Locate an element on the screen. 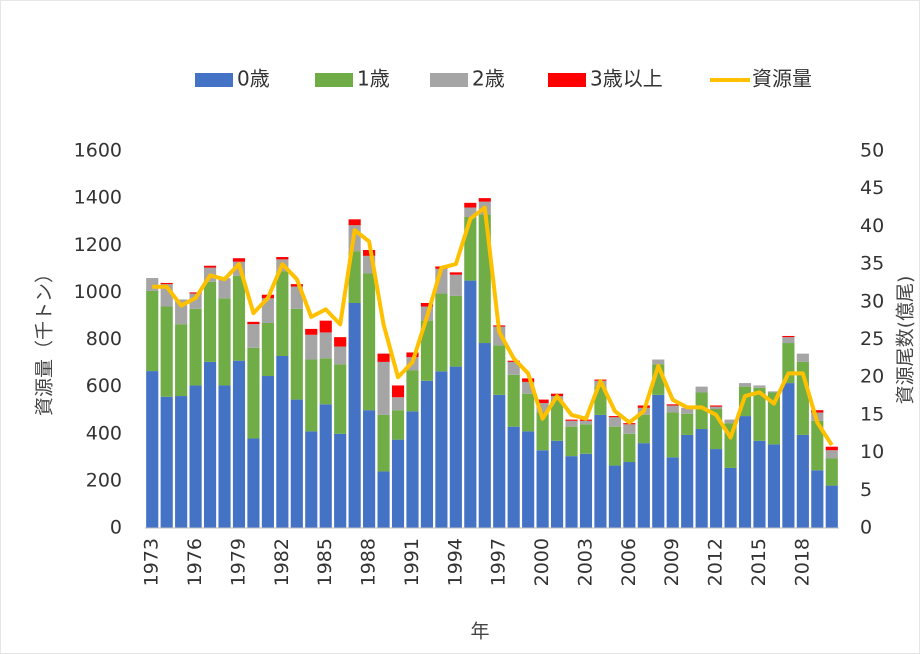 This screenshot has height=654, width=920. y2-tick-label: 10 is located at coordinates (872, 452).